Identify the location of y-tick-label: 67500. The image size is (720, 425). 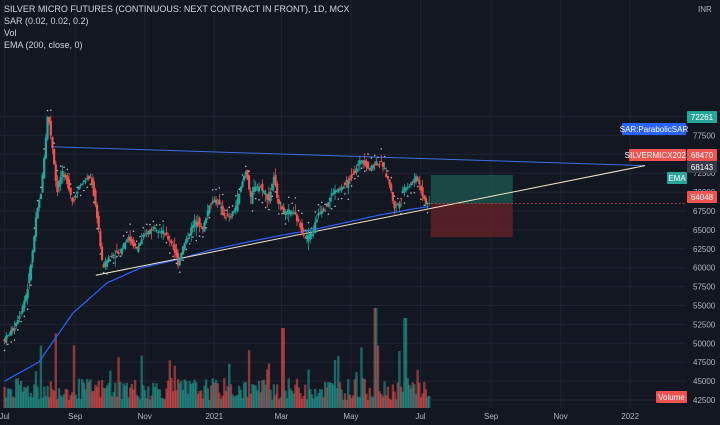
(704, 211).